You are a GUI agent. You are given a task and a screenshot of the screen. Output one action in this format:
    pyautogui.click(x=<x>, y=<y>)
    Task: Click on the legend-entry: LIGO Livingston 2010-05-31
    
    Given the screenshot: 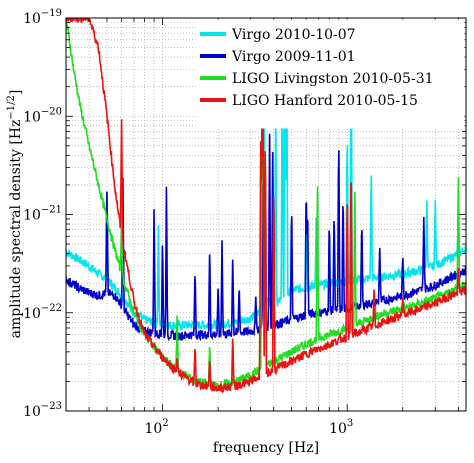 What is the action you would take?
    pyautogui.click(x=333, y=79)
    